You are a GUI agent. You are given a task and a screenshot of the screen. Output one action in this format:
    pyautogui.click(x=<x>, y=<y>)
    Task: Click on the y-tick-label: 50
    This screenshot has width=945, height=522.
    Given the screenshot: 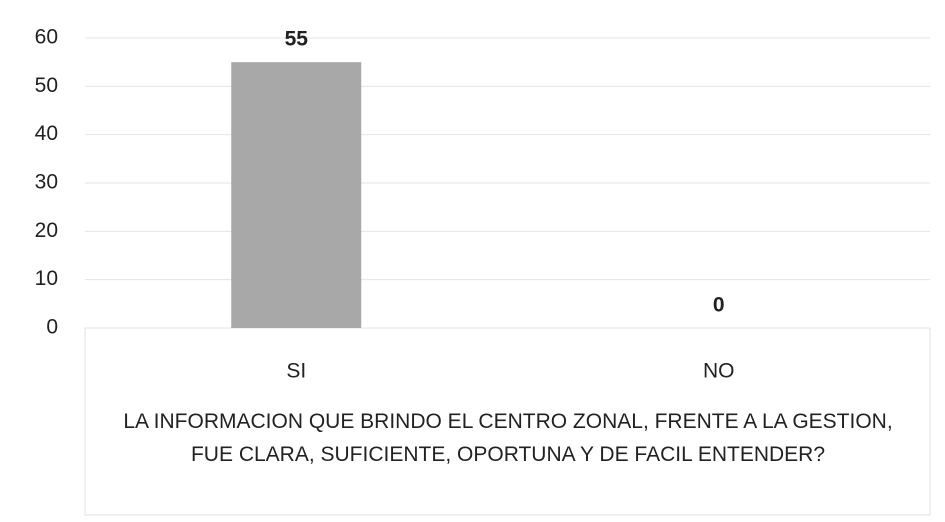 What is the action you would take?
    pyautogui.click(x=46, y=85)
    